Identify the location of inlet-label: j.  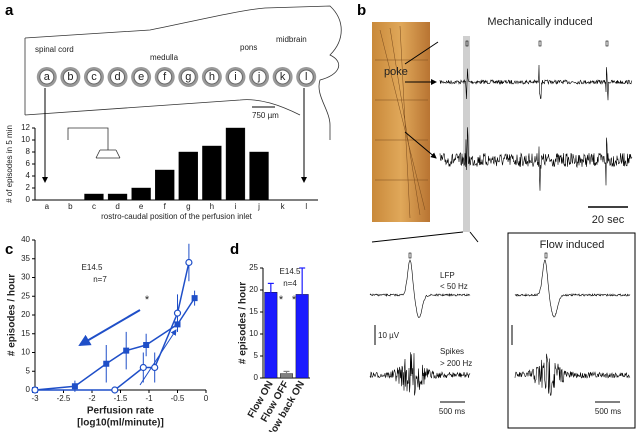
(258, 77).